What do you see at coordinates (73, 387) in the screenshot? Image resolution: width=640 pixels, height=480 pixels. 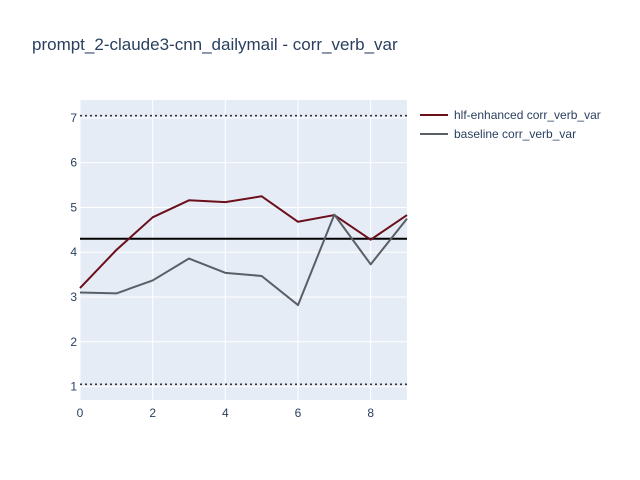 I see `y-tick-label: 1` at bounding box center [73, 387].